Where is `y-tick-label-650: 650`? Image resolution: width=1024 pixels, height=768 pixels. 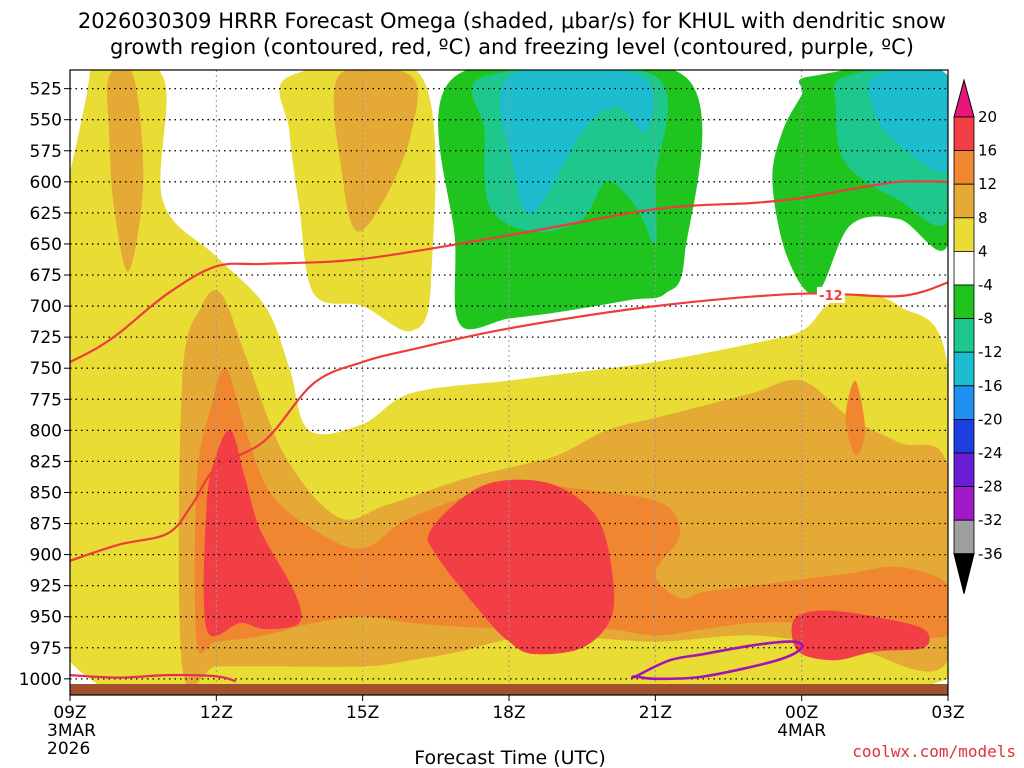 y-tick-label-650: 650 is located at coordinates (46, 245).